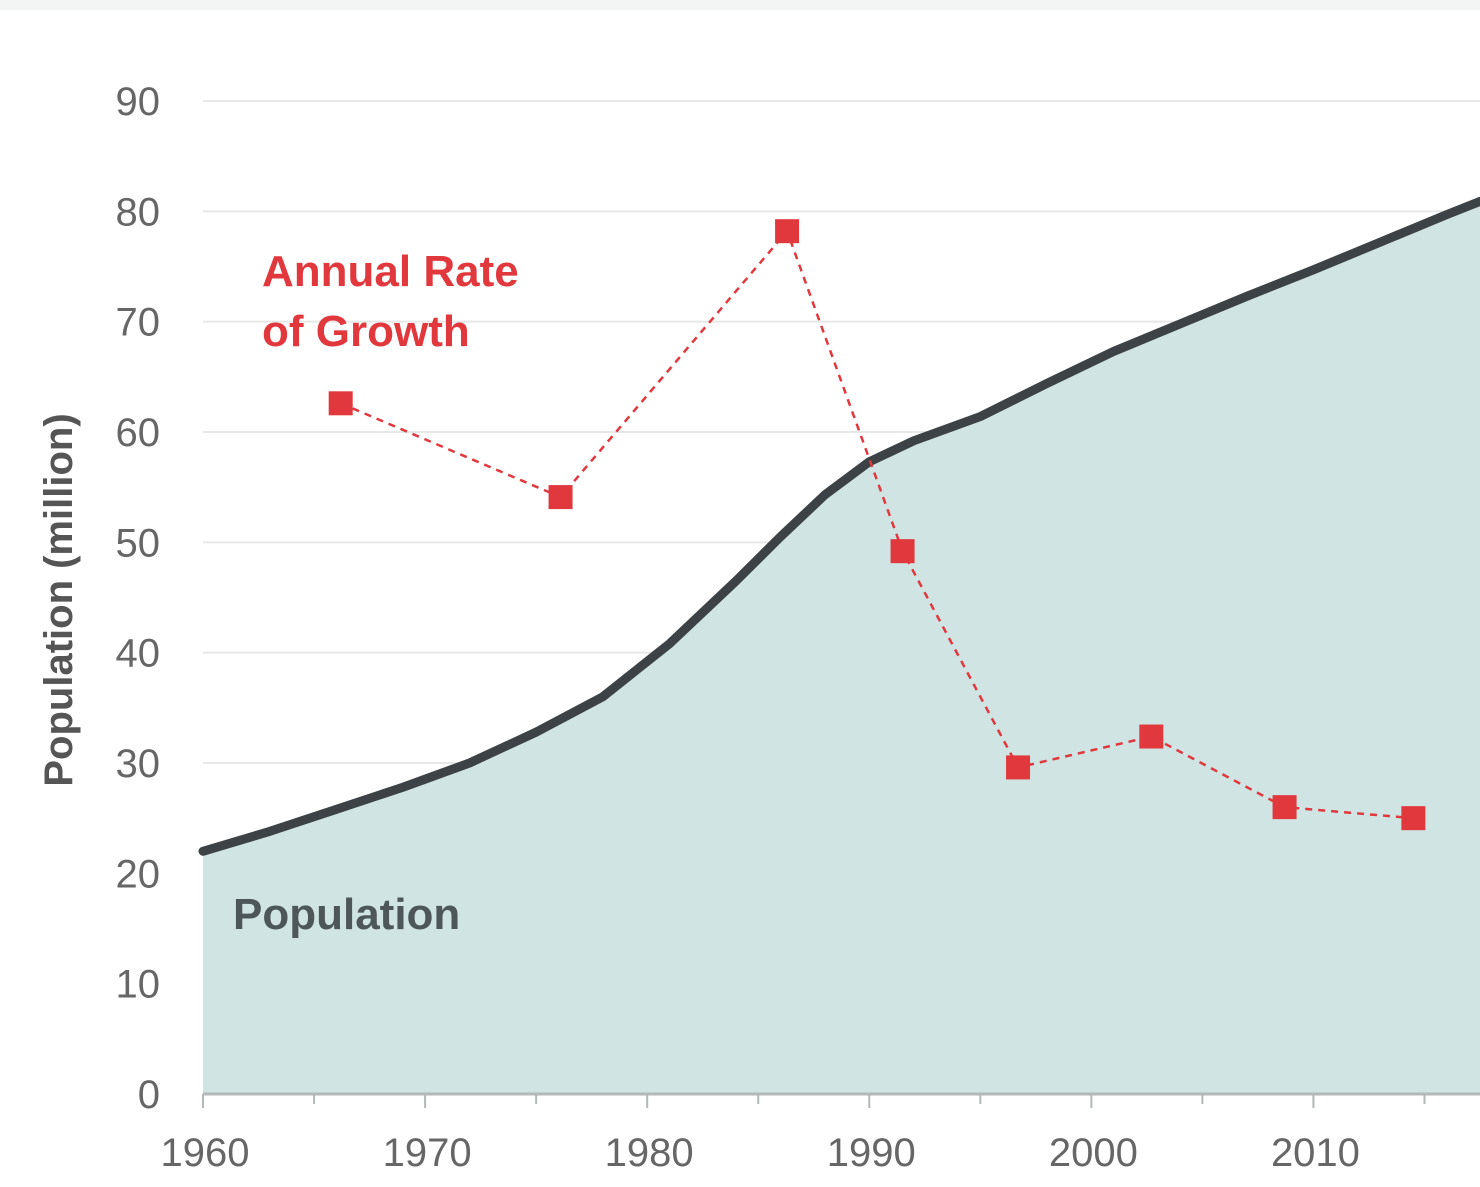 This screenshot has width=1480, height=1187. Describe the element at coordinates (205, 1153) in the screenshot. I see `x-tick-label-1960: 1960` at that location.